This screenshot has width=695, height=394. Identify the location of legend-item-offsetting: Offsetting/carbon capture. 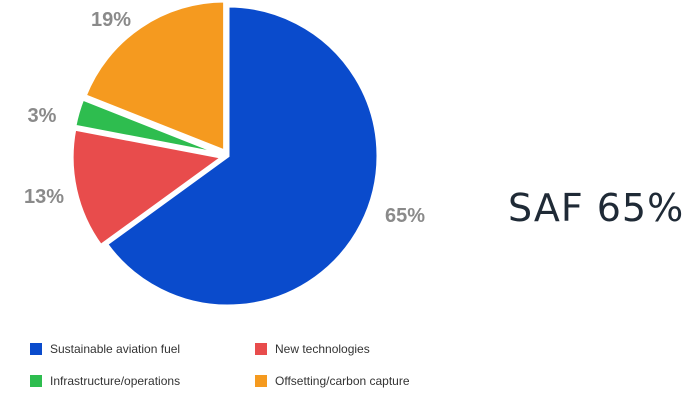
(367, 381).